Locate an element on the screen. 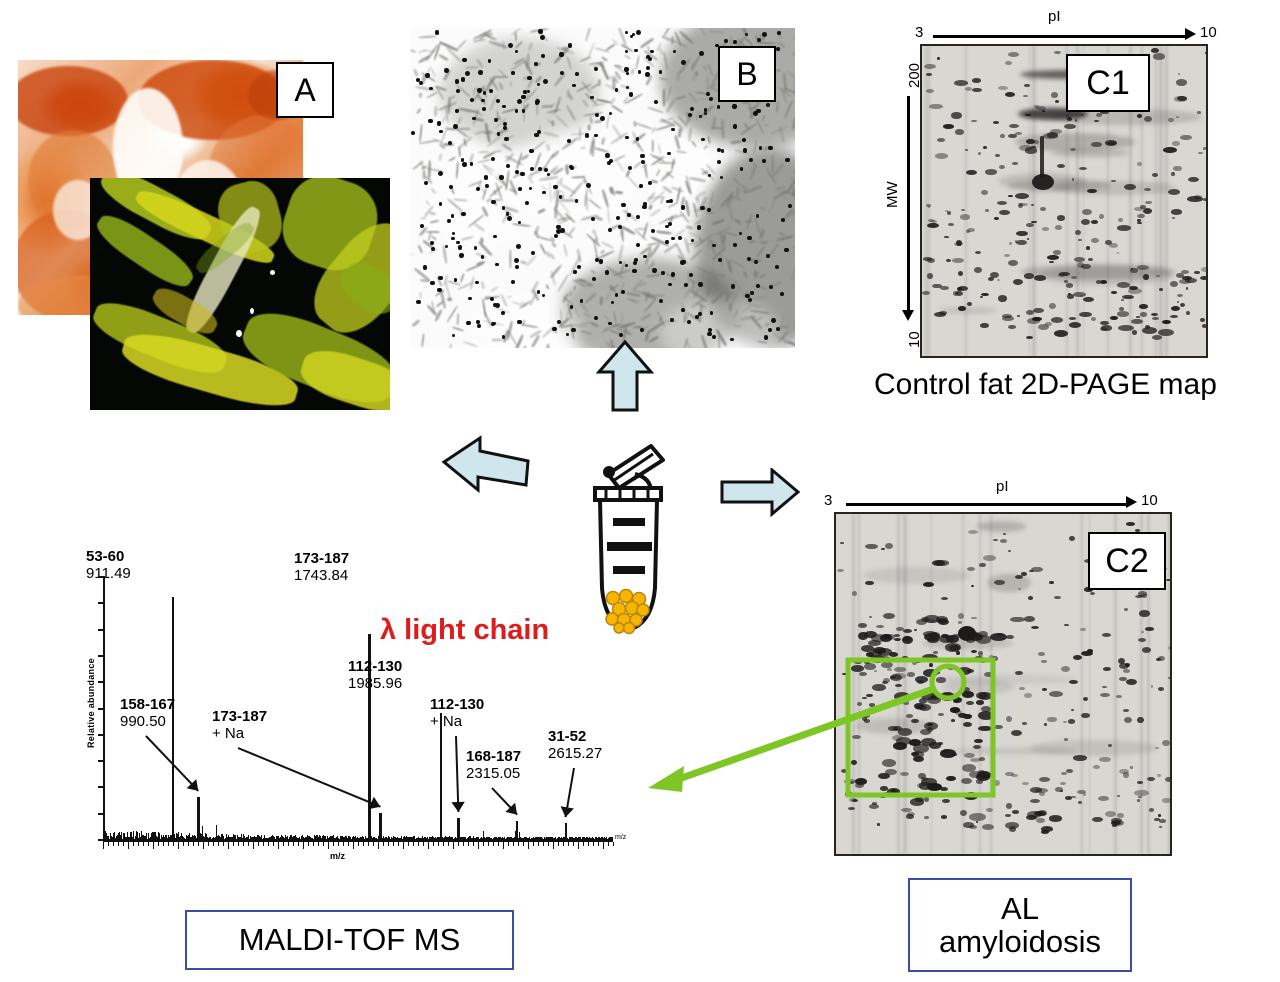 Image resolution: width=1280 pixels, height=982 pixels. c2-highlight-overlay is located at coordinates (822, 727).